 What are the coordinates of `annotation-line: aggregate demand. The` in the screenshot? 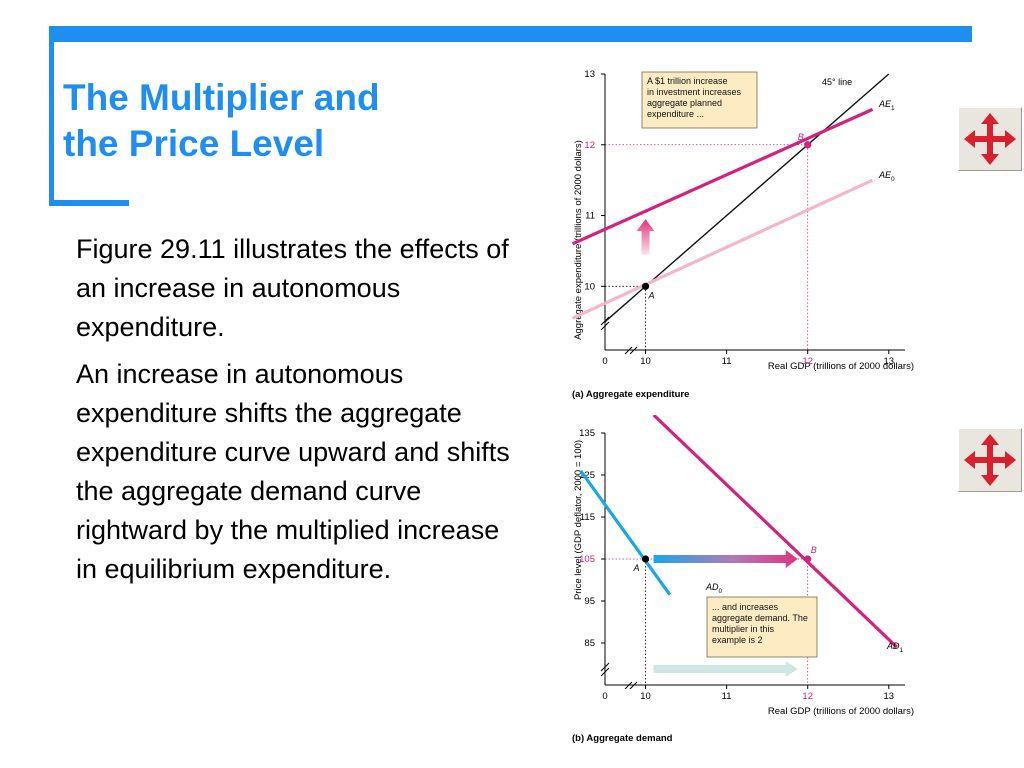 It's located at (760, 618).